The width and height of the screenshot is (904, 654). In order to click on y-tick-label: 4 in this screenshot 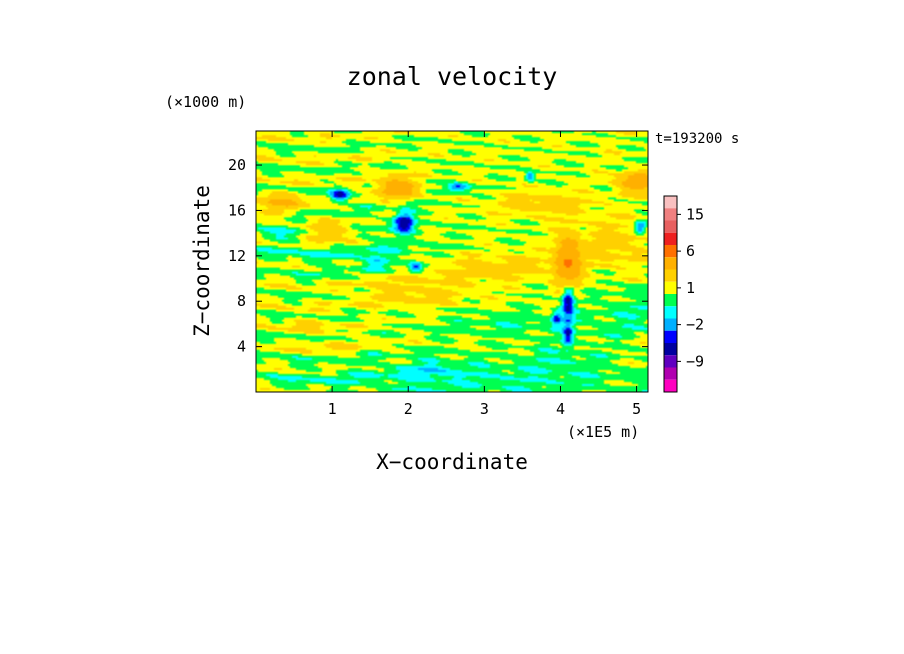, I will do `click(241, 347)`.